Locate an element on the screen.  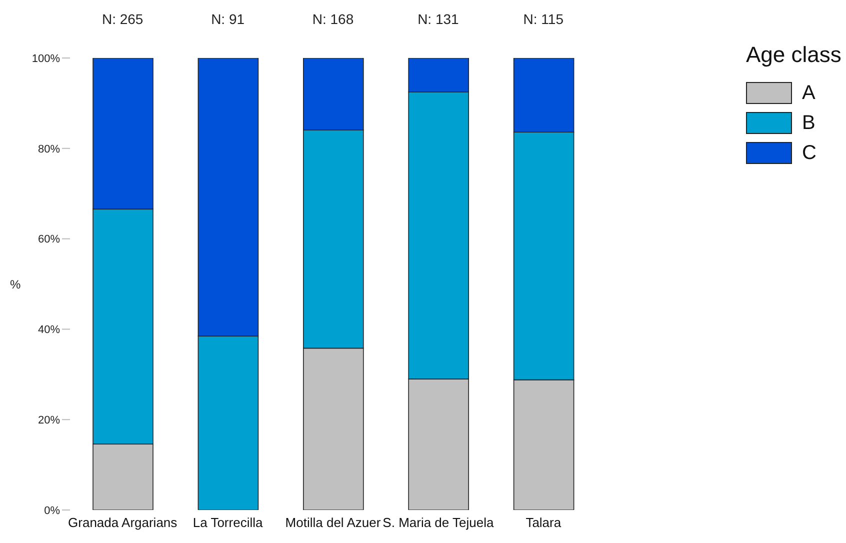
legend-label: B is located at coordinates (809, 123).